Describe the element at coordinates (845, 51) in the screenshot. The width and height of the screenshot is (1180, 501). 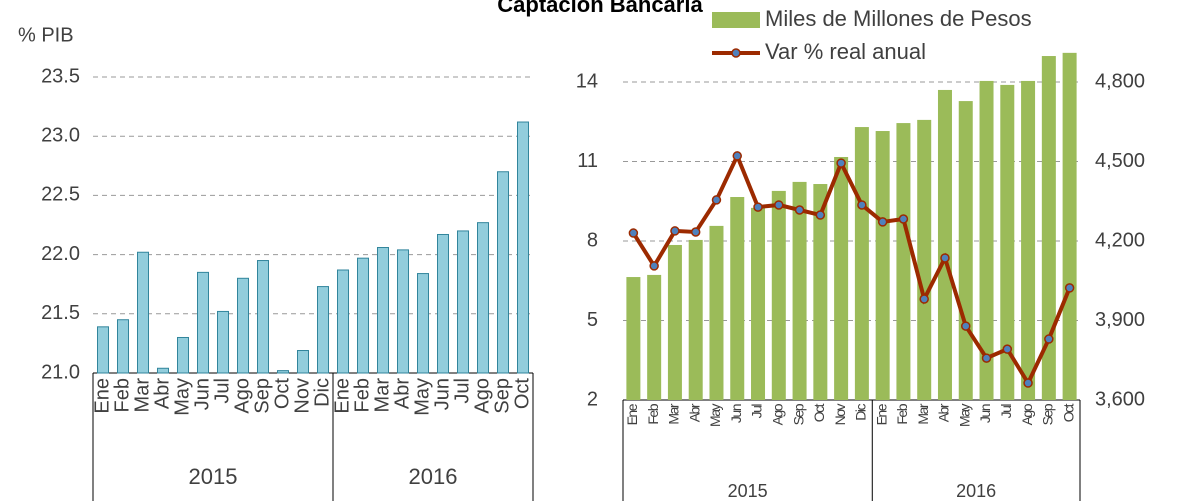
I see `legend-label: Var % real anual` at that location.